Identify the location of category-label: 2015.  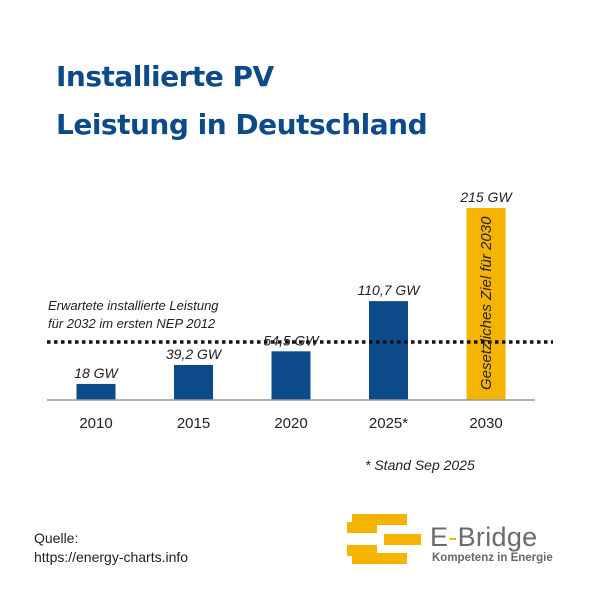
(193, 423).